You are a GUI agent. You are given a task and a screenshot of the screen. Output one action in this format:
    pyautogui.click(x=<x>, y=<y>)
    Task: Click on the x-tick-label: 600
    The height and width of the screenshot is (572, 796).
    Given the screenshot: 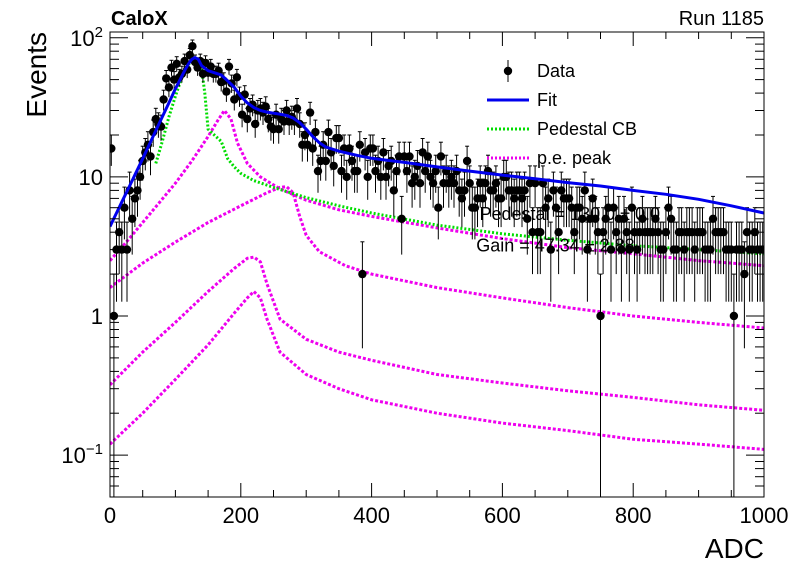 What is the action you would take?
    pyautogui.click(x=502, y=515)
    